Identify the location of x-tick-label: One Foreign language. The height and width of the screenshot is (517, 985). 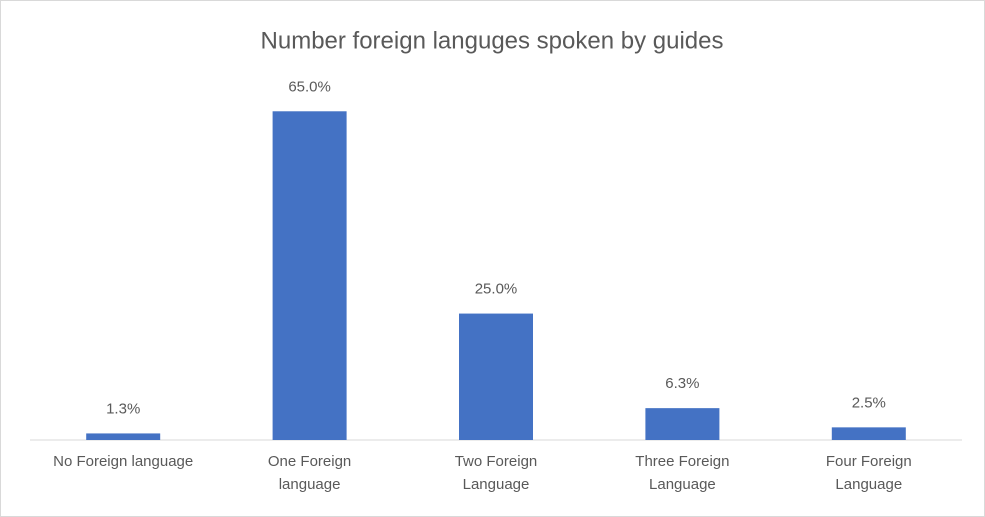
(309, 473).